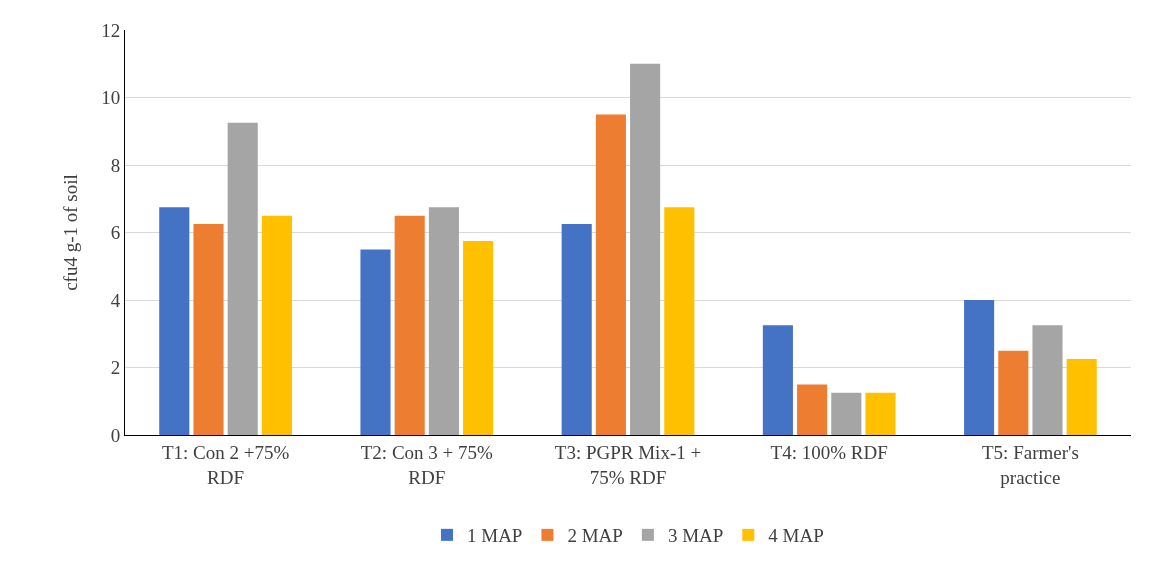 The image size is (1156, 575). What do you see at coordinates (111, 30) in the screenshot?
I see `y-tick-label: 12` at bounding box center [111, 30].